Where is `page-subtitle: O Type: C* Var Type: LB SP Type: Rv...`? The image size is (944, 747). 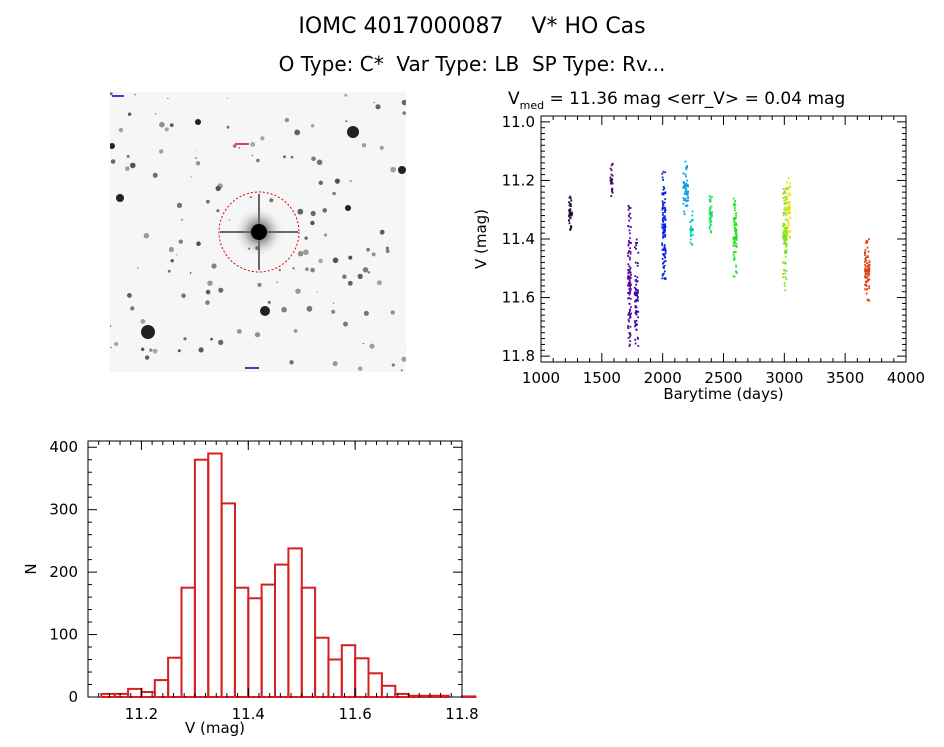 page-subtitle: O Type: C* Var Type: LB SP Type: Rv... is located at coordinates (472, 64).